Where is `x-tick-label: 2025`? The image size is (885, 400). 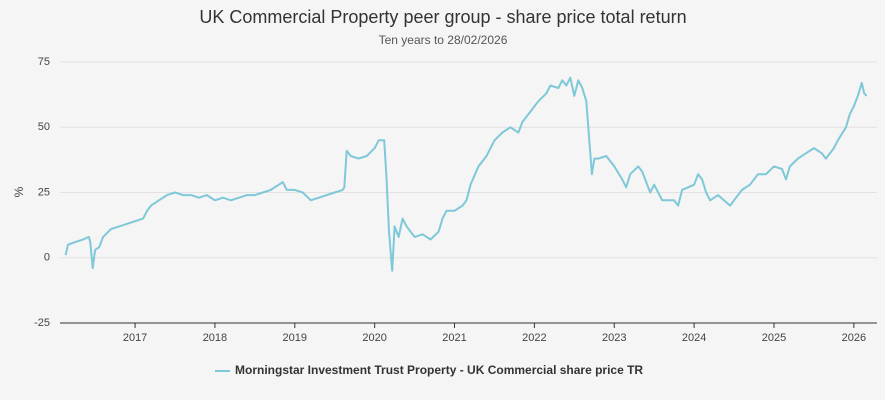
x-tick-label: 2025 is located at coordinates (774, 338).